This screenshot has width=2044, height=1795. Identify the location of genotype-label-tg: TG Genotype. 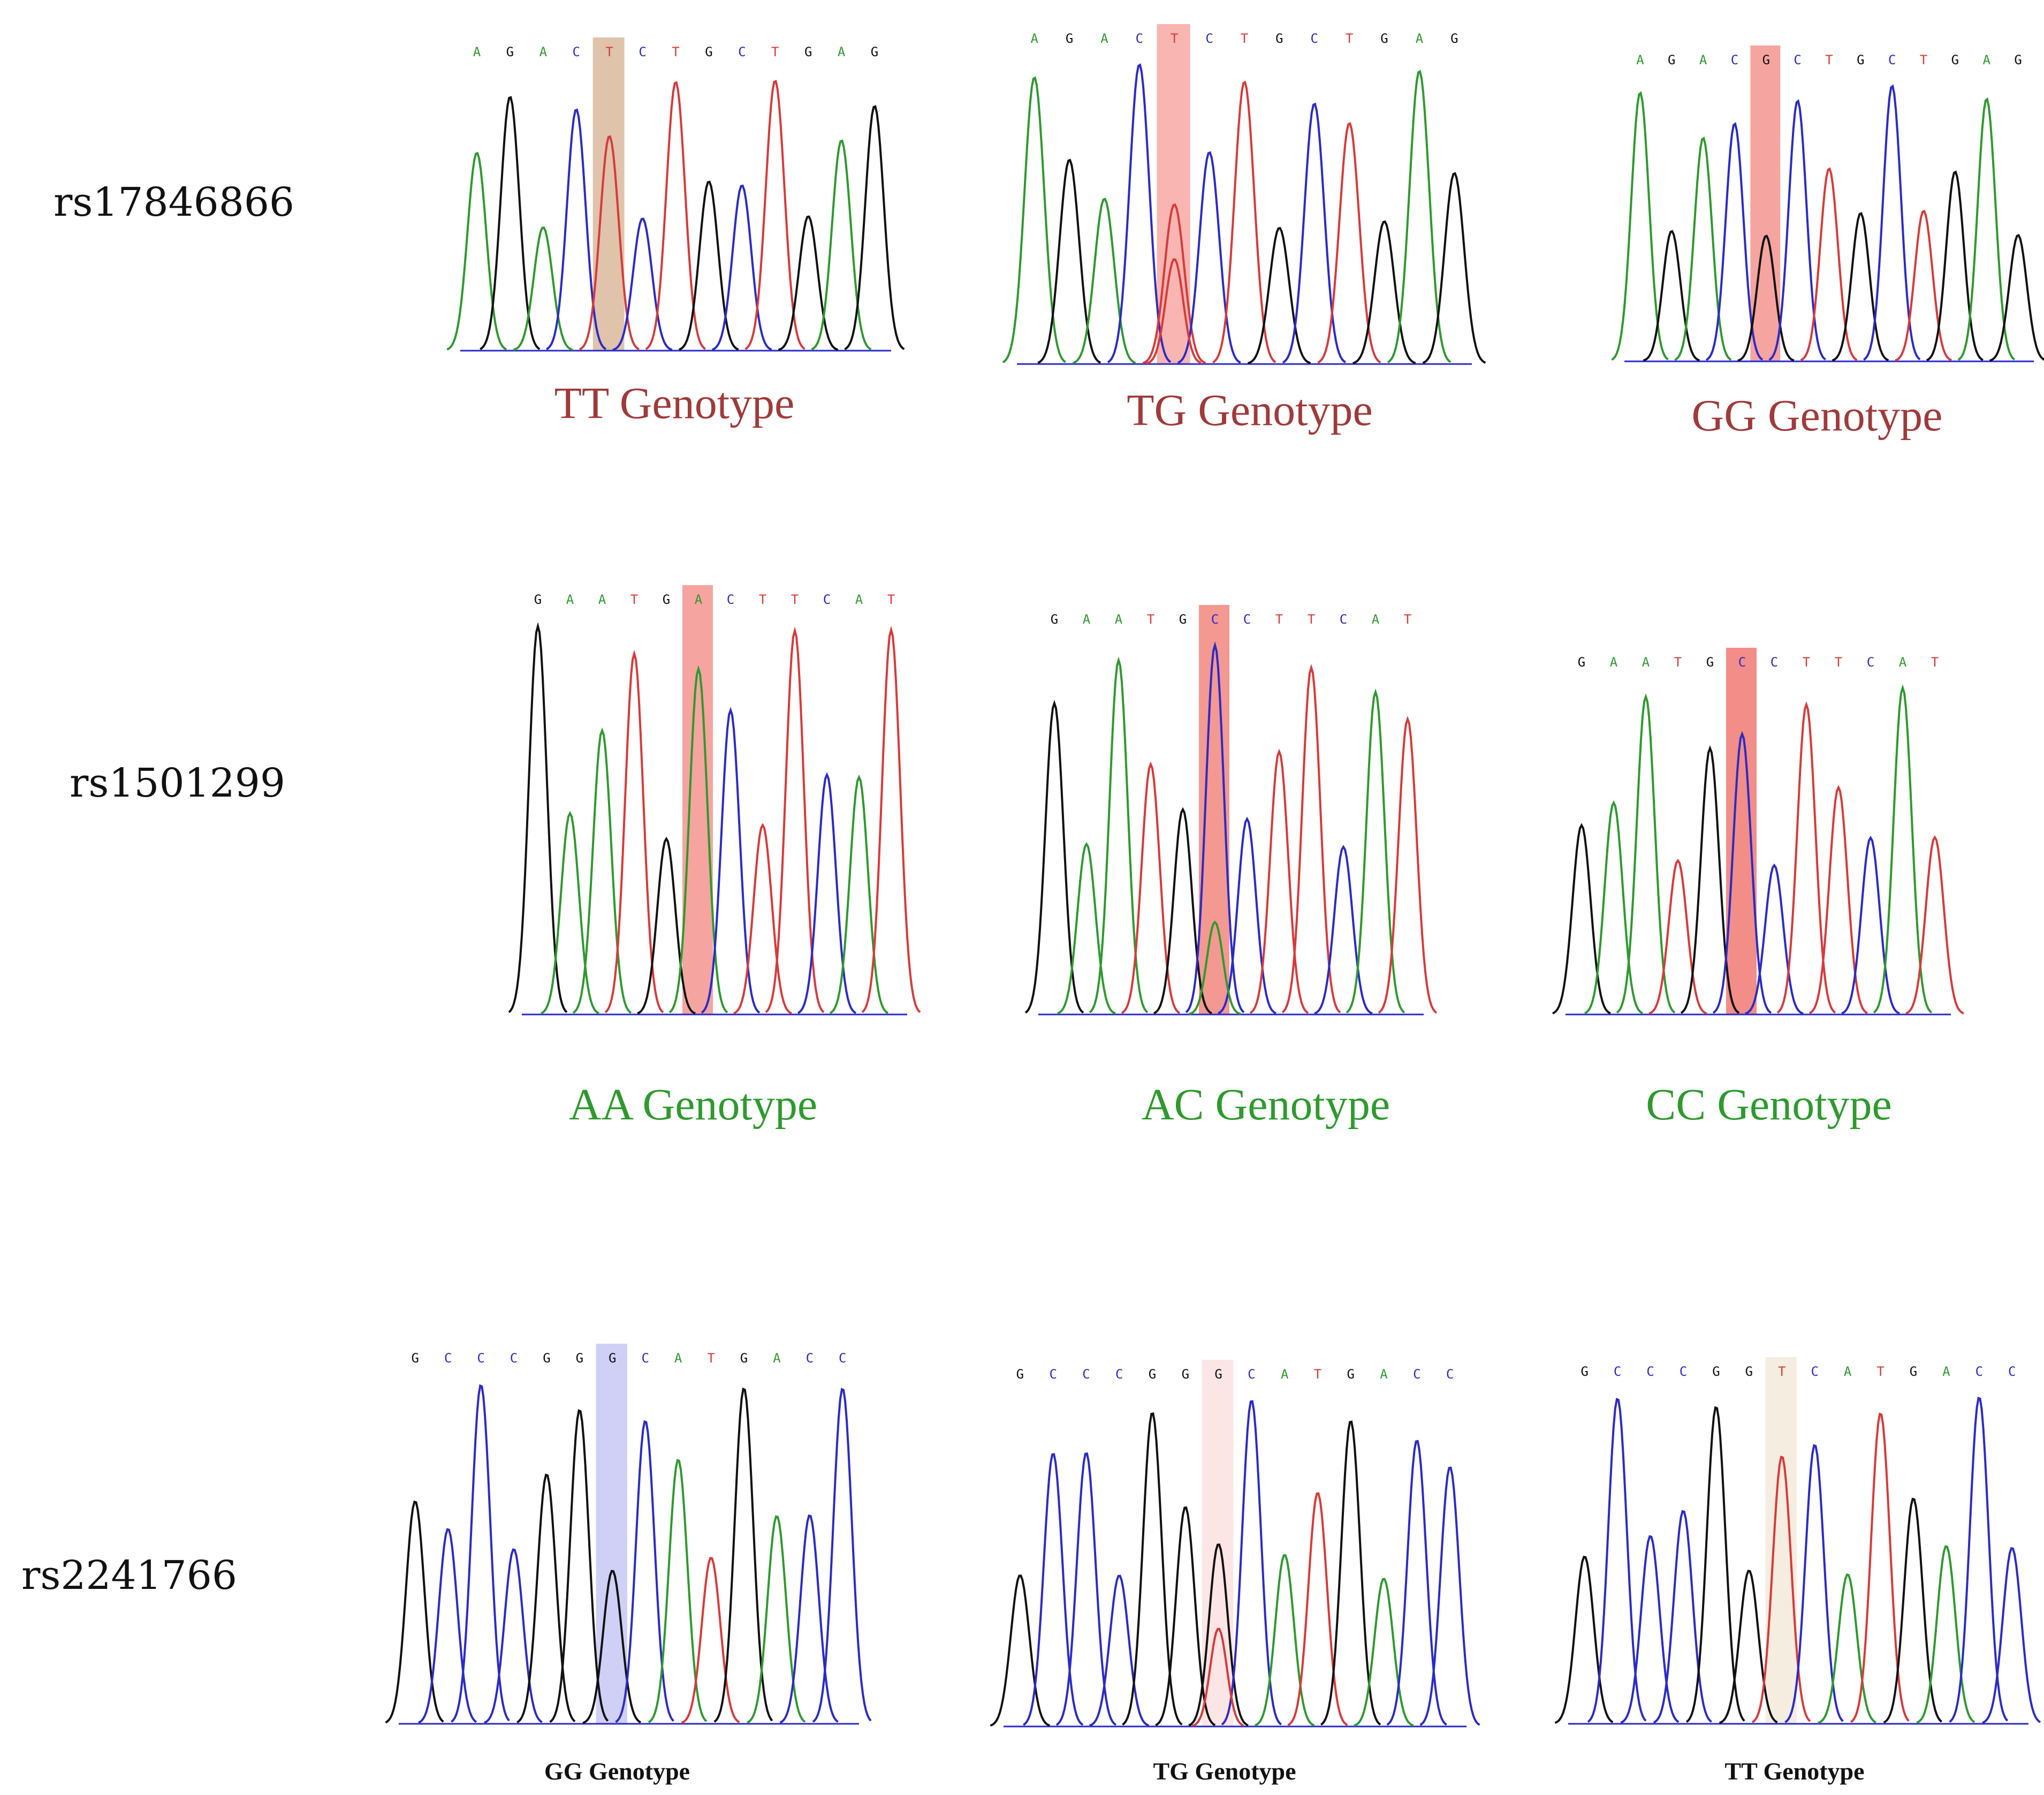
(1224, 1771).